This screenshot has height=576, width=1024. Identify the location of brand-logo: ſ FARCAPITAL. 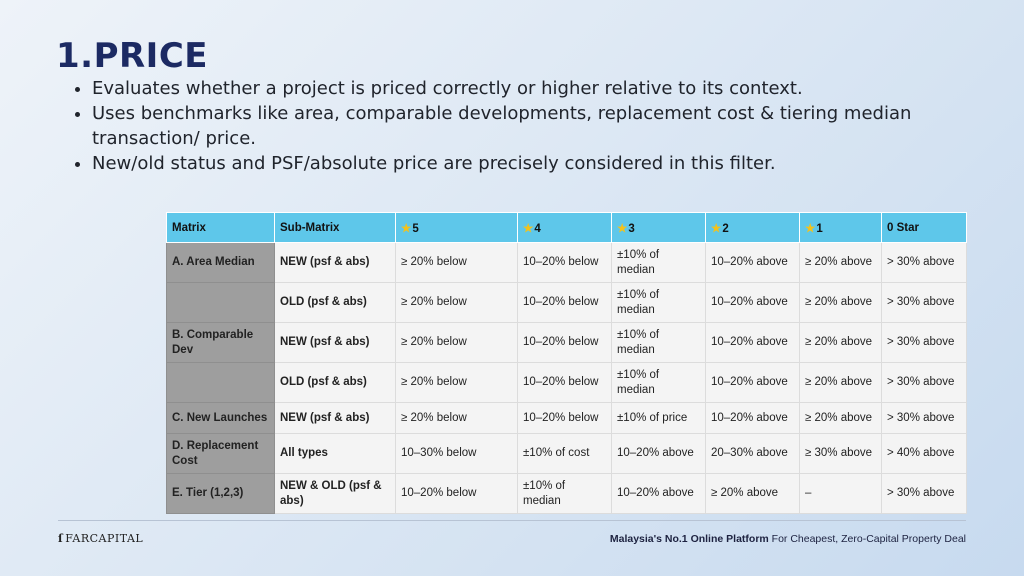
(100, 538).